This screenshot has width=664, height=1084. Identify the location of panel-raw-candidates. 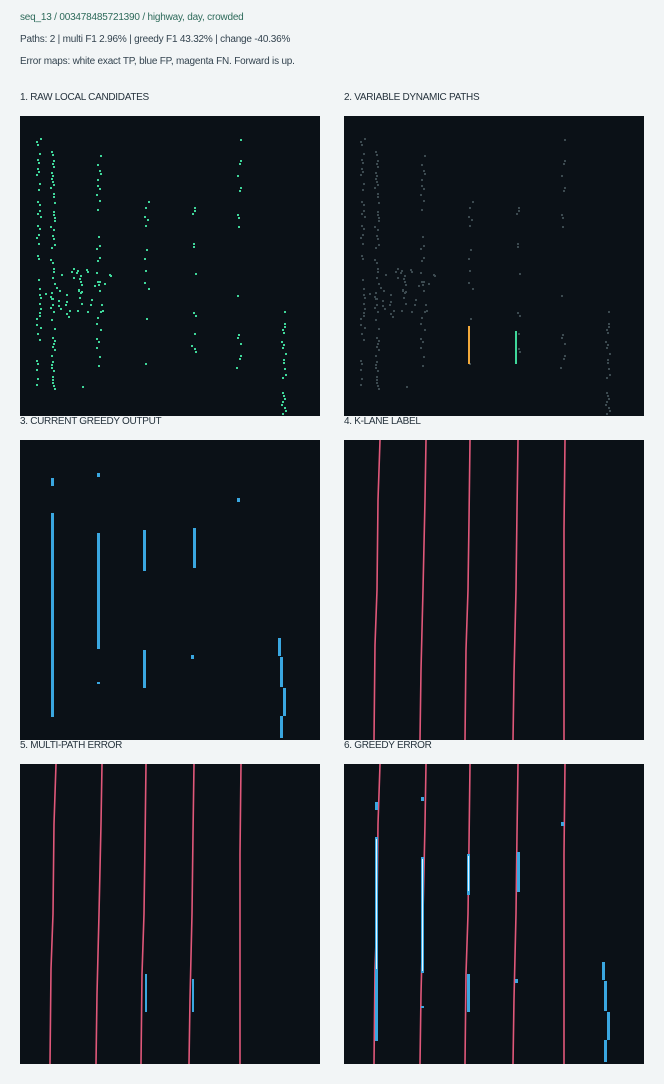
(170, 266).